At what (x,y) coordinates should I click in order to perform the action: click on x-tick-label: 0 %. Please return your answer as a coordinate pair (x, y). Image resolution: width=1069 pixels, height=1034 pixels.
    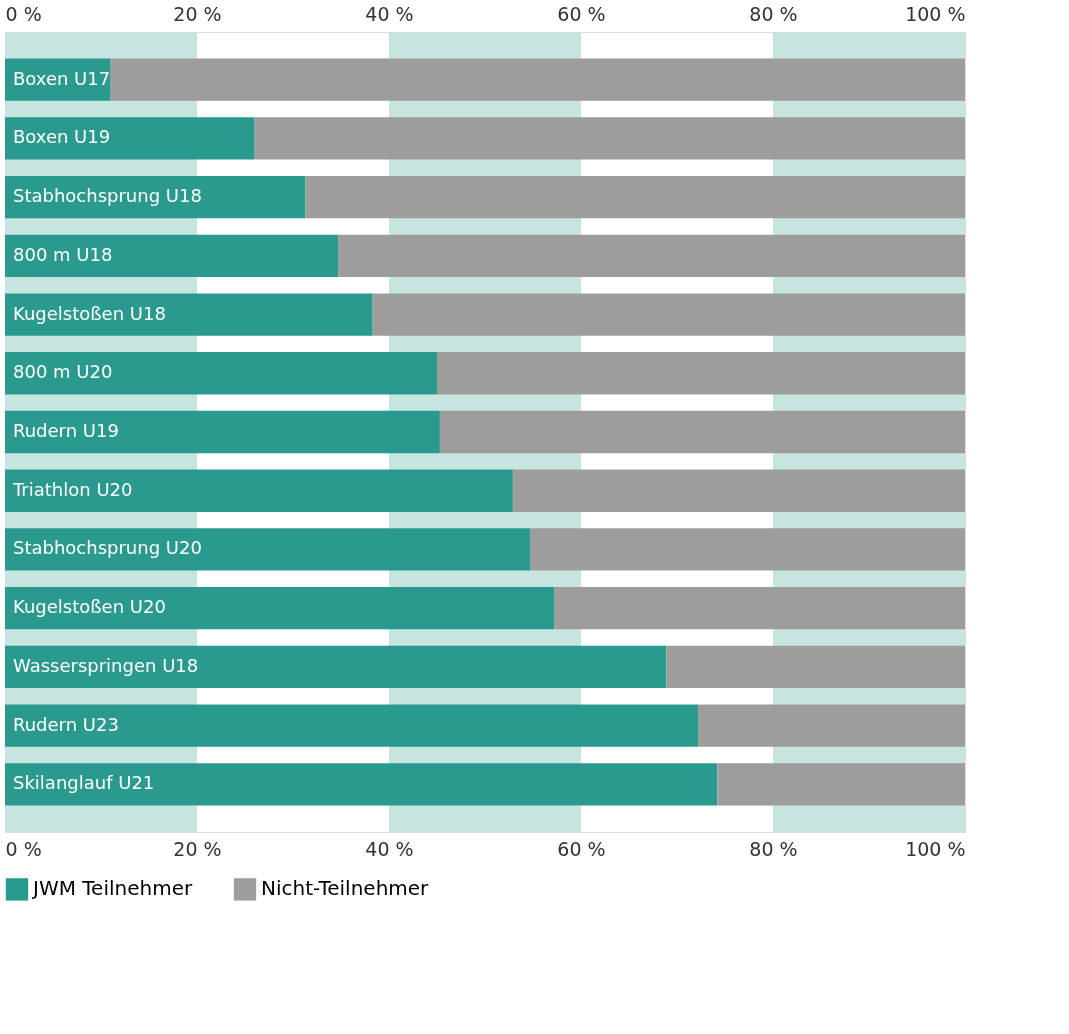
    Looking at the image, I should click on (23, 13).